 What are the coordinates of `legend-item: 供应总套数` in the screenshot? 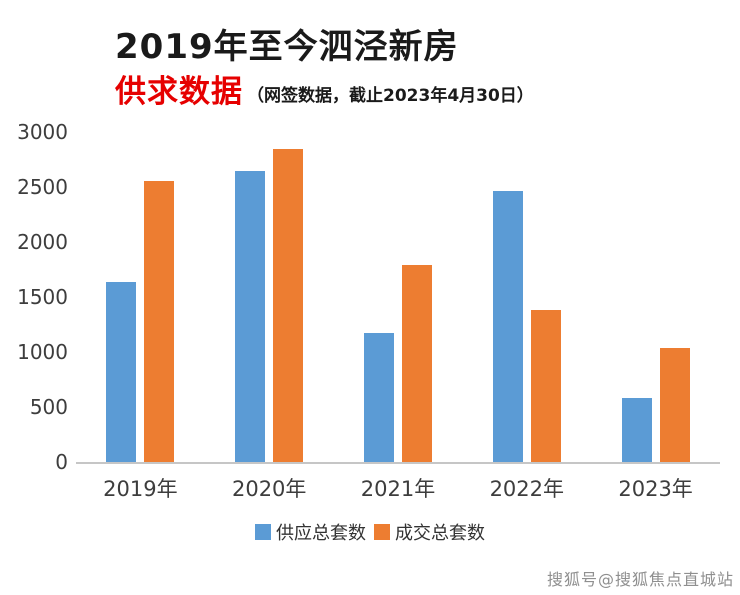 It's located at (310, 532).